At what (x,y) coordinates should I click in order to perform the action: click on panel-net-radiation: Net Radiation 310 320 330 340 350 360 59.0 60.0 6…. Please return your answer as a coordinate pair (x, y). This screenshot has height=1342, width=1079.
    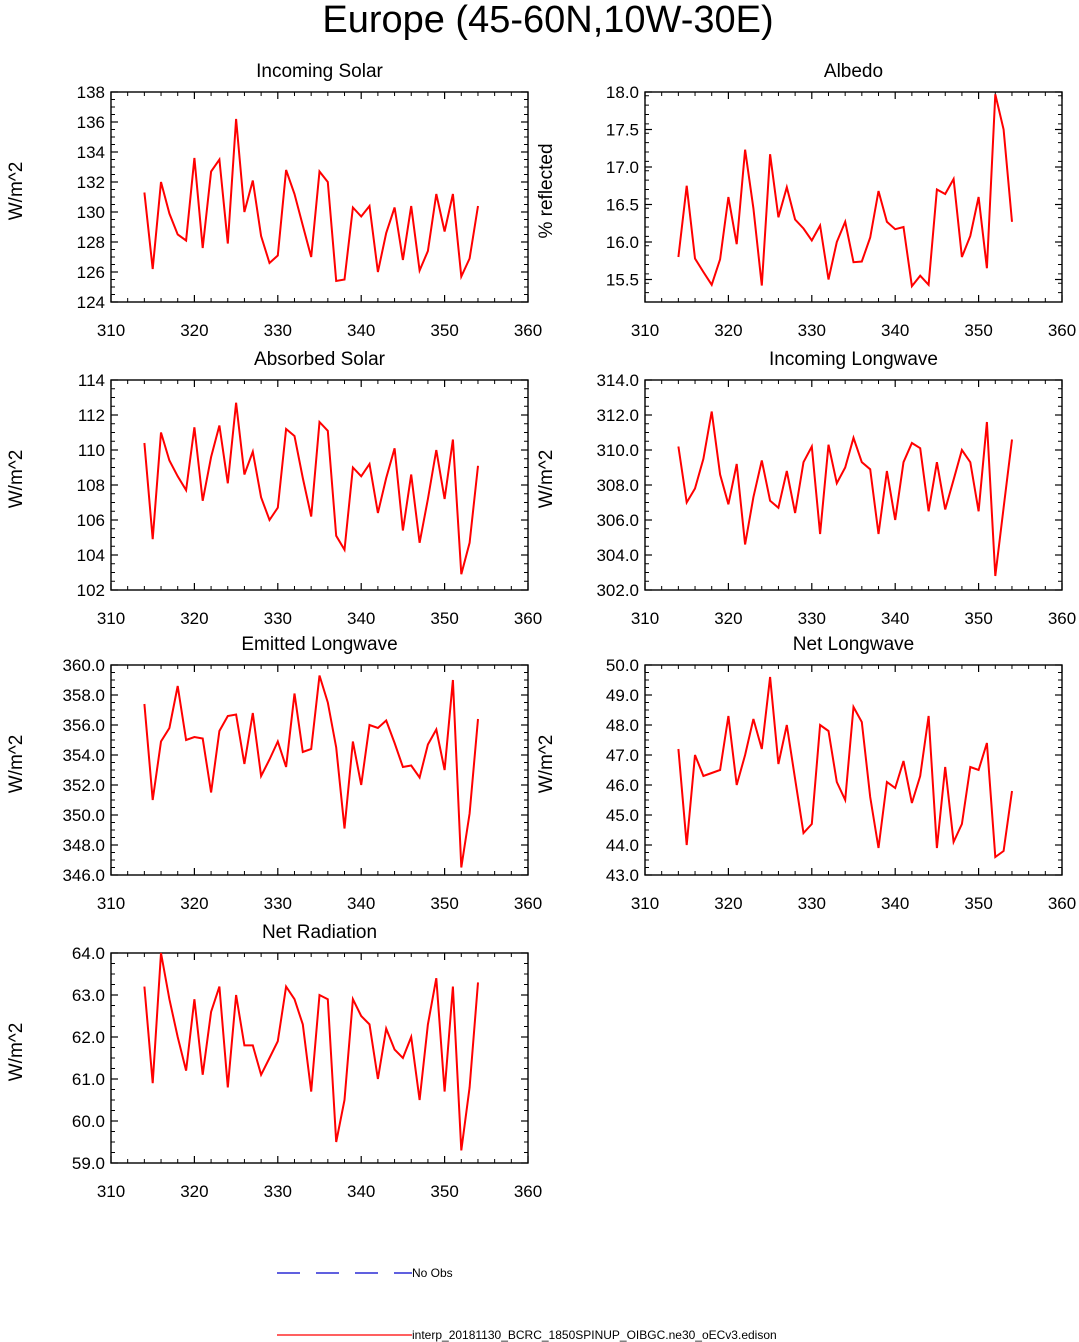
    Looking at the image, I should click on (274, 1061).